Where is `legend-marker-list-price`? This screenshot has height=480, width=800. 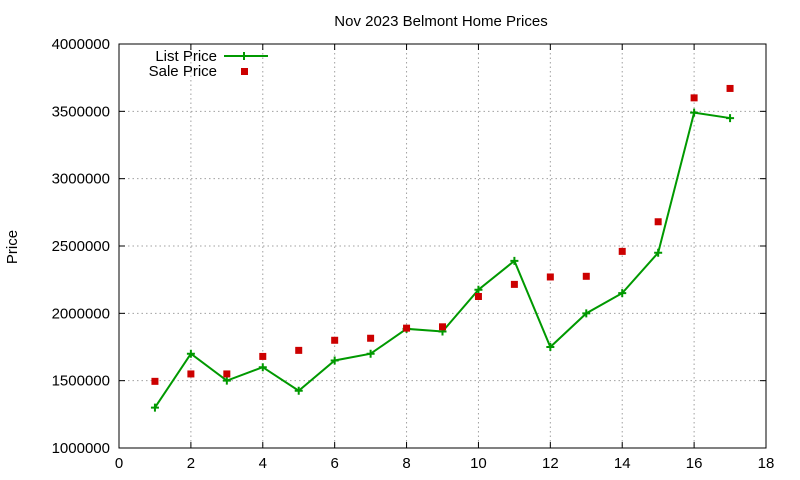
legend-marker-list-price is located at coordinates (244, 56).